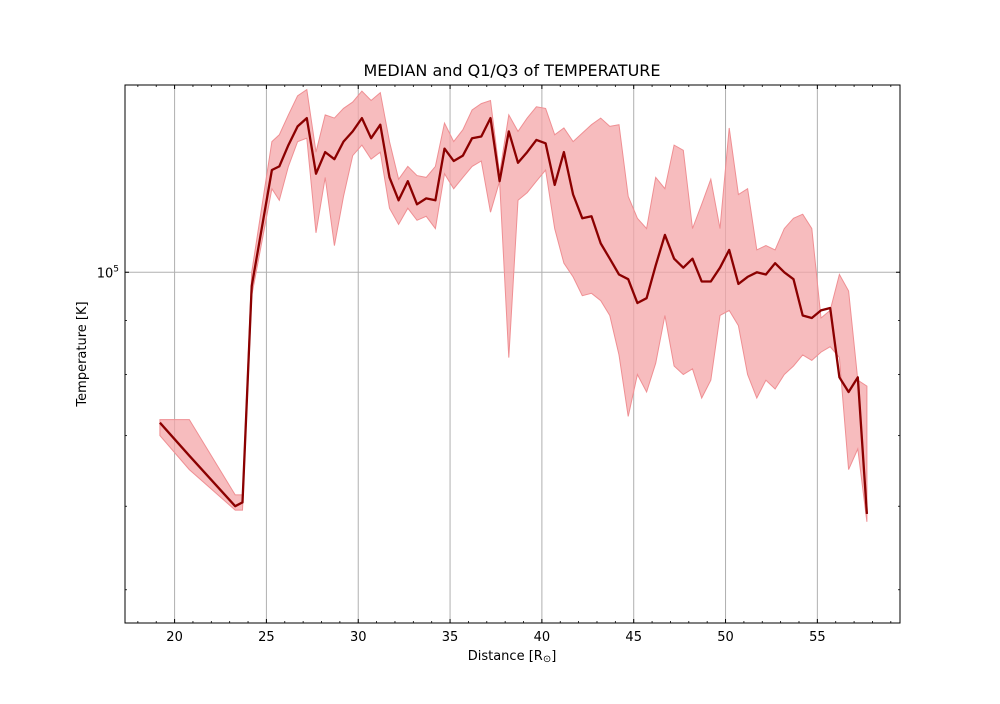 Image resolution: width=1000 pixels, height=704 pixels. What do you see at coordinates (725, 637) in the screenshot?
I see `x-tick-label: 50` at bounding box center [725, 637].